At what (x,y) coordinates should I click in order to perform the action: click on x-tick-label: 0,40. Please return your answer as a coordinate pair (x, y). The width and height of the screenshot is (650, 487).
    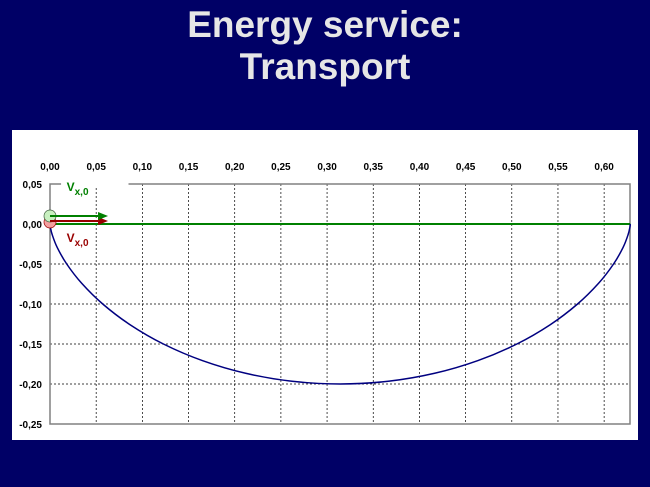
    Looking at the image, I should click on (420, 167).